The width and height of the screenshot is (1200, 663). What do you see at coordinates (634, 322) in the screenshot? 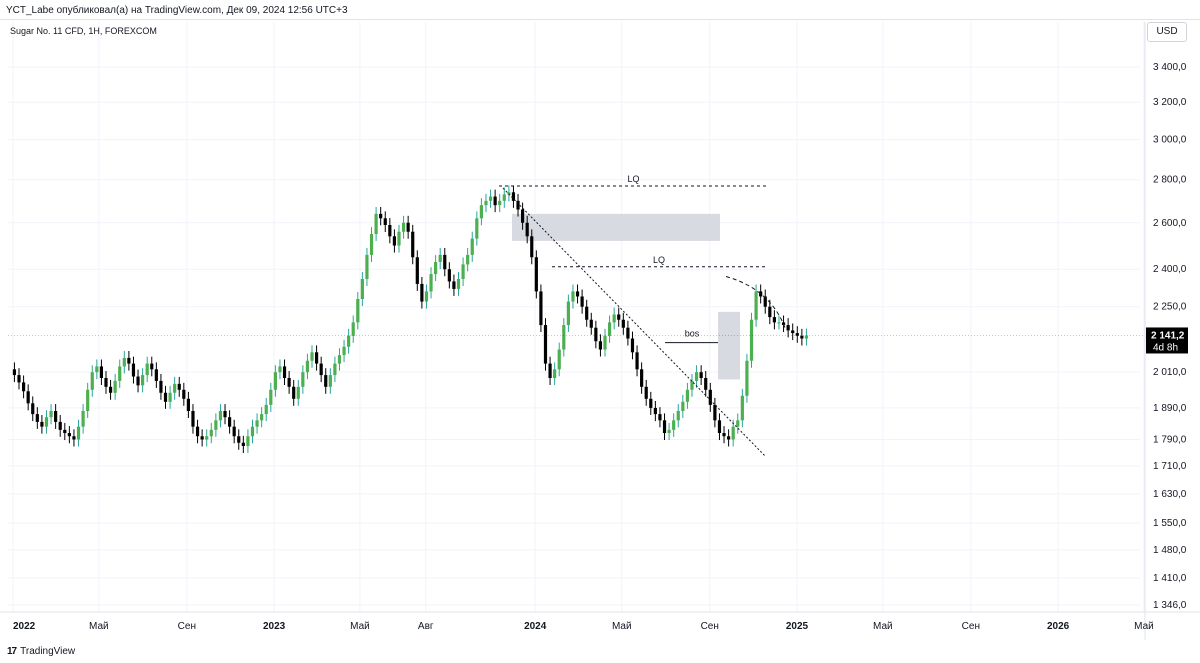
I see `trendline` at bounding box center [634, 322].